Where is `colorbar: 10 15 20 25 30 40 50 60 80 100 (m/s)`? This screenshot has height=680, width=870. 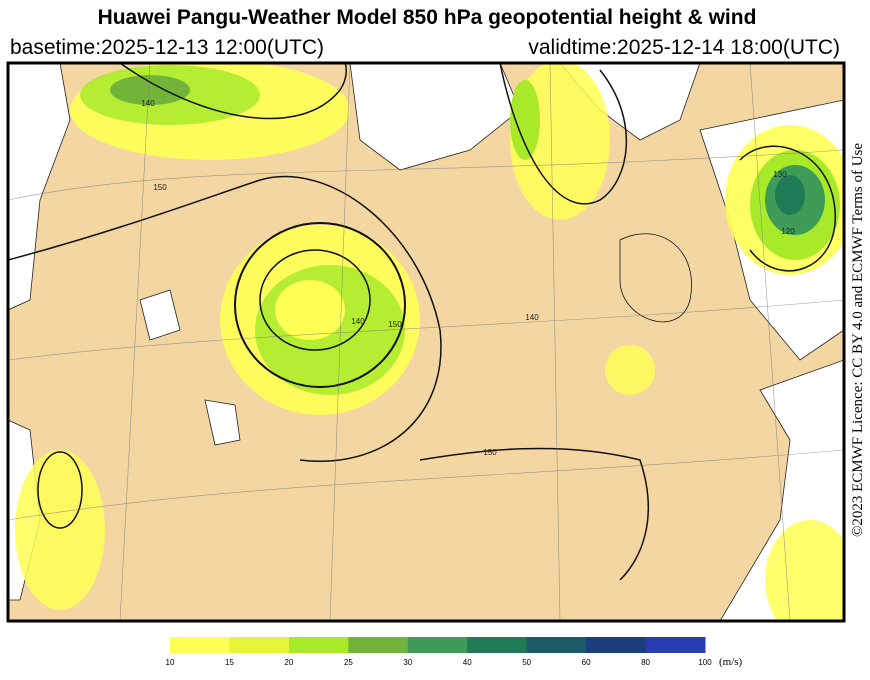
colorbar: 10 15 20 25 30 40 50 60 80 100 (m/s) is located at coordinates (454, 652).